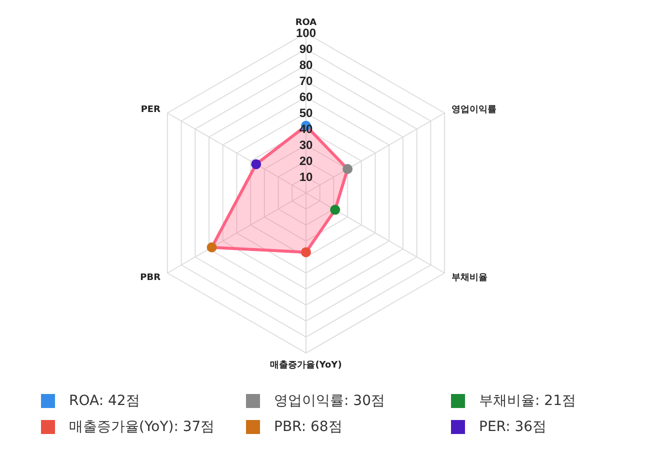 Image resolution: width=650 pixels, height=450 pixels. Describe the element at coordinates (142, 427) in the screenshot. I see `legend-label: 매출증가율(YoY): 37점` at that location.